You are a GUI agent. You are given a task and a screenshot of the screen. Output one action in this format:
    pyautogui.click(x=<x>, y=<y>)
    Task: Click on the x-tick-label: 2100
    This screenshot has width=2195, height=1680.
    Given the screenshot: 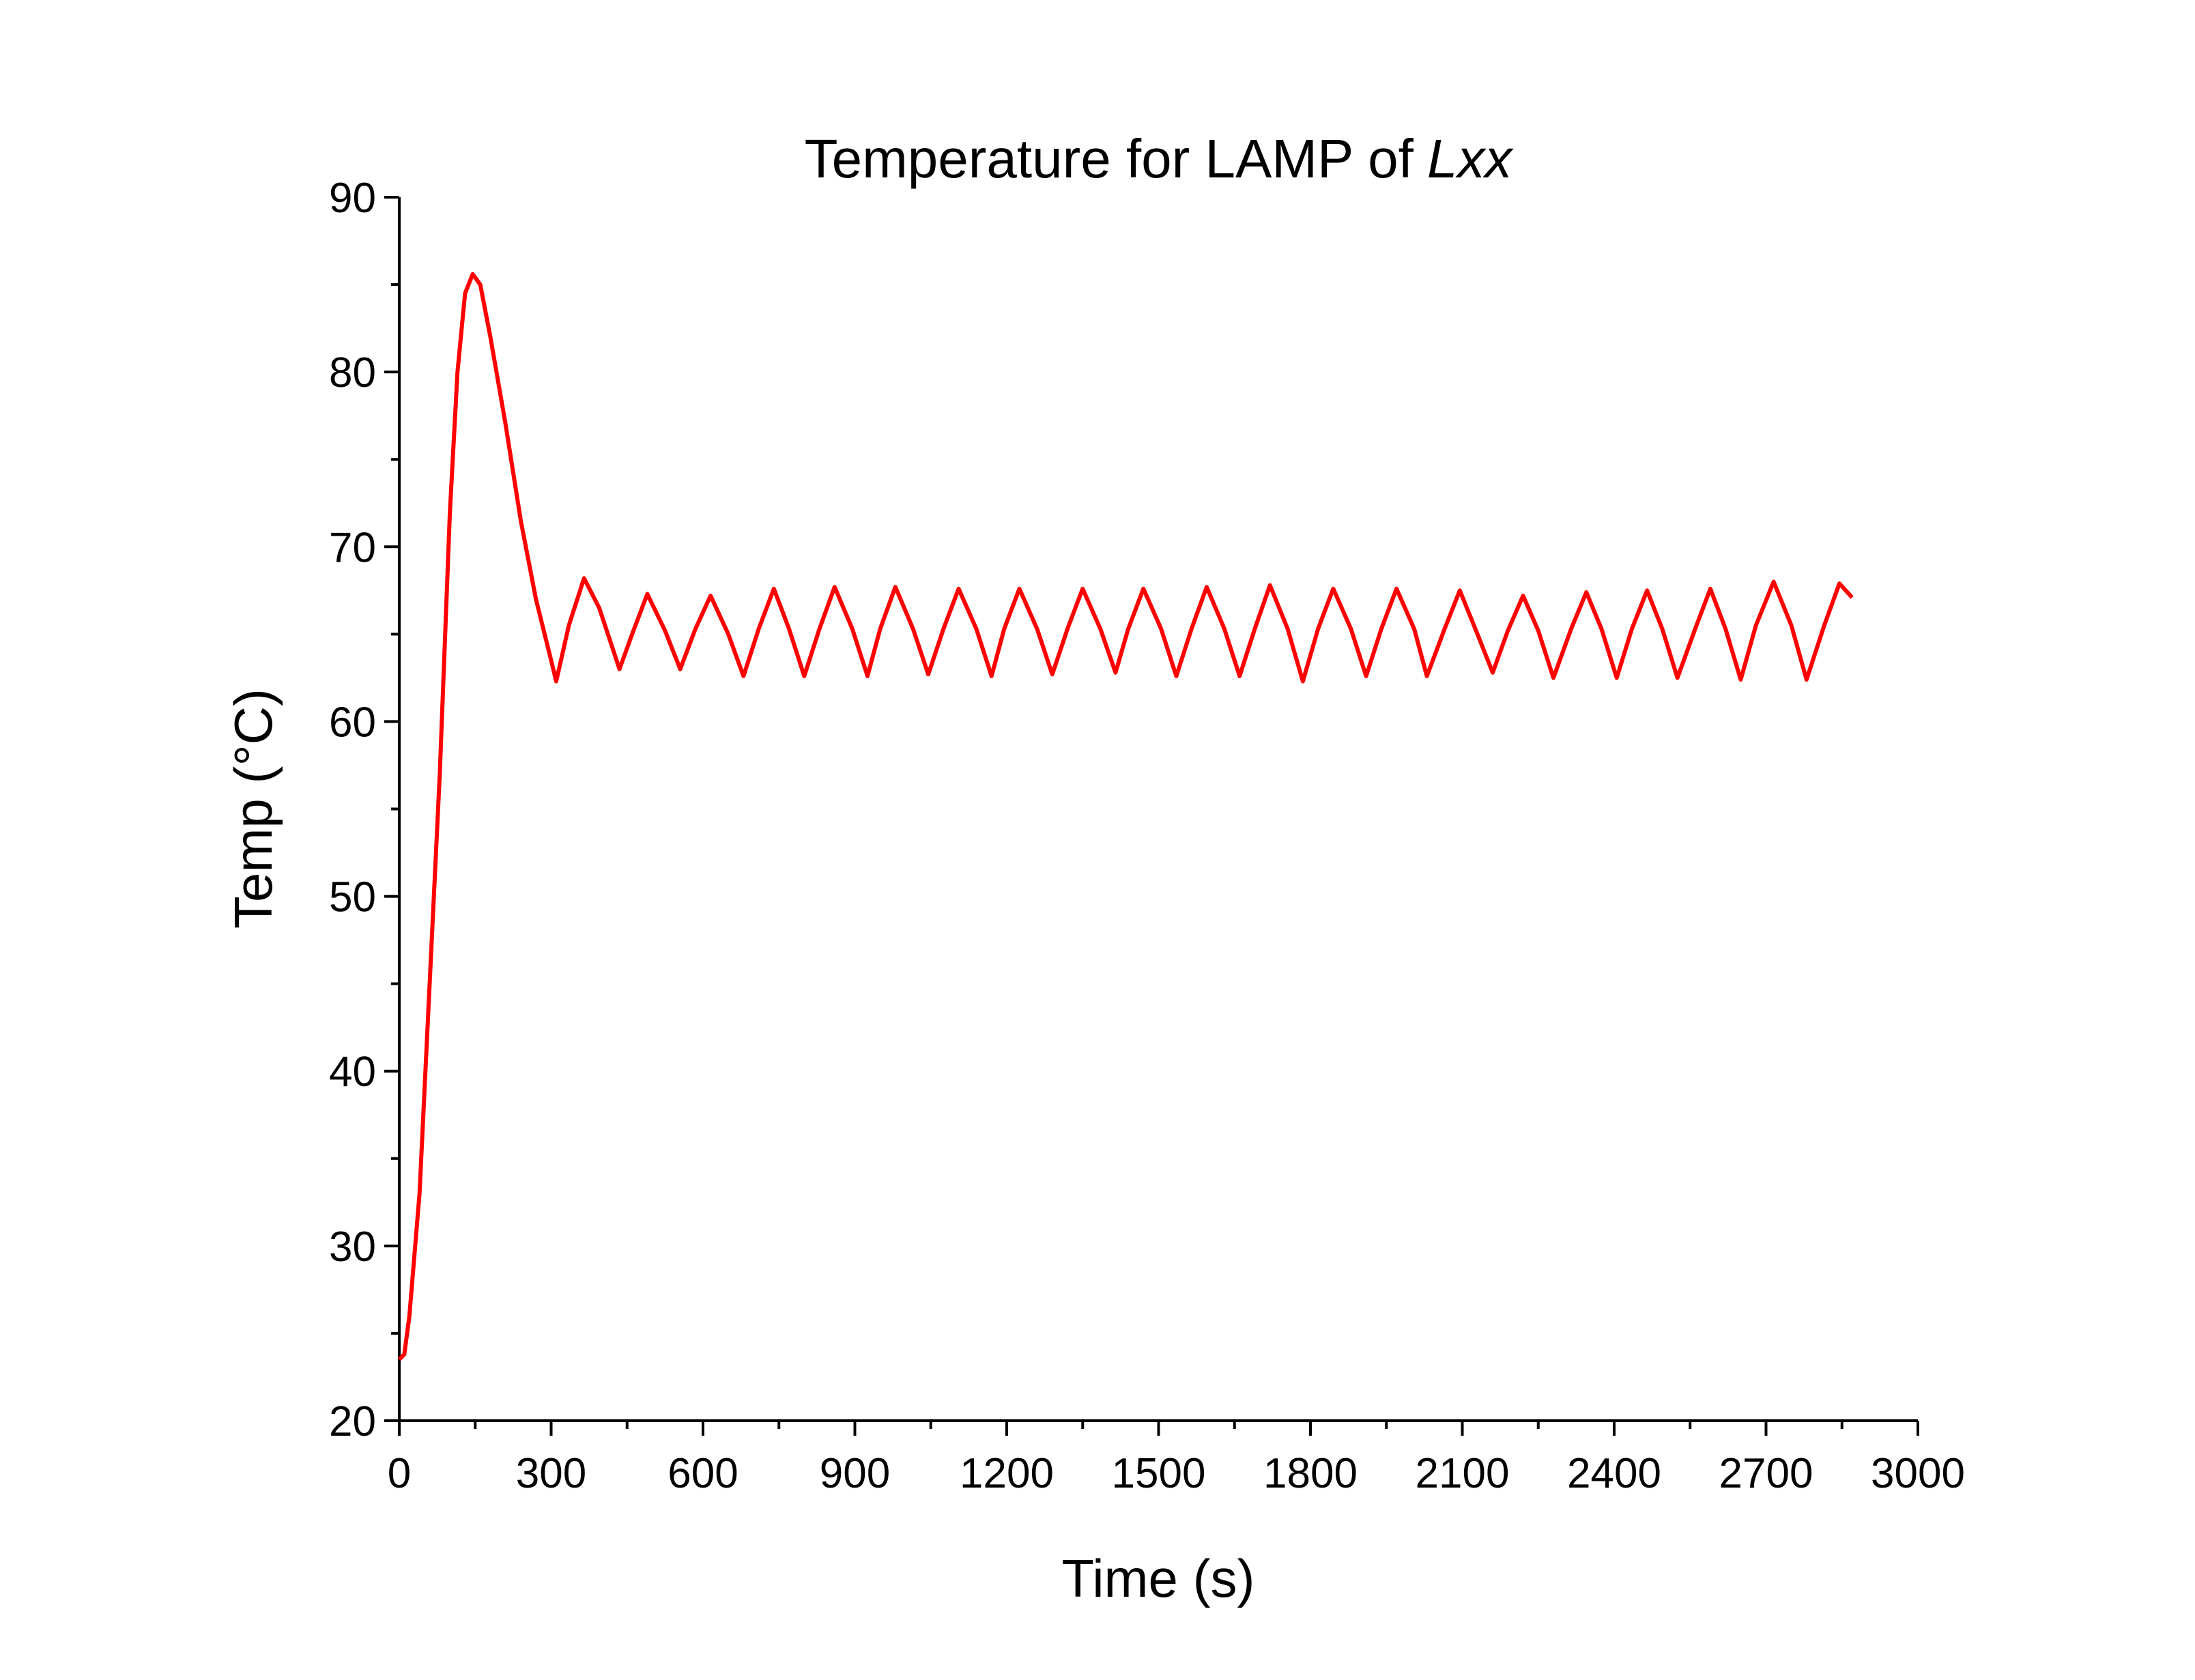 What is the action you would take?
    pyautogui.click(x=1463, y=1473)
    